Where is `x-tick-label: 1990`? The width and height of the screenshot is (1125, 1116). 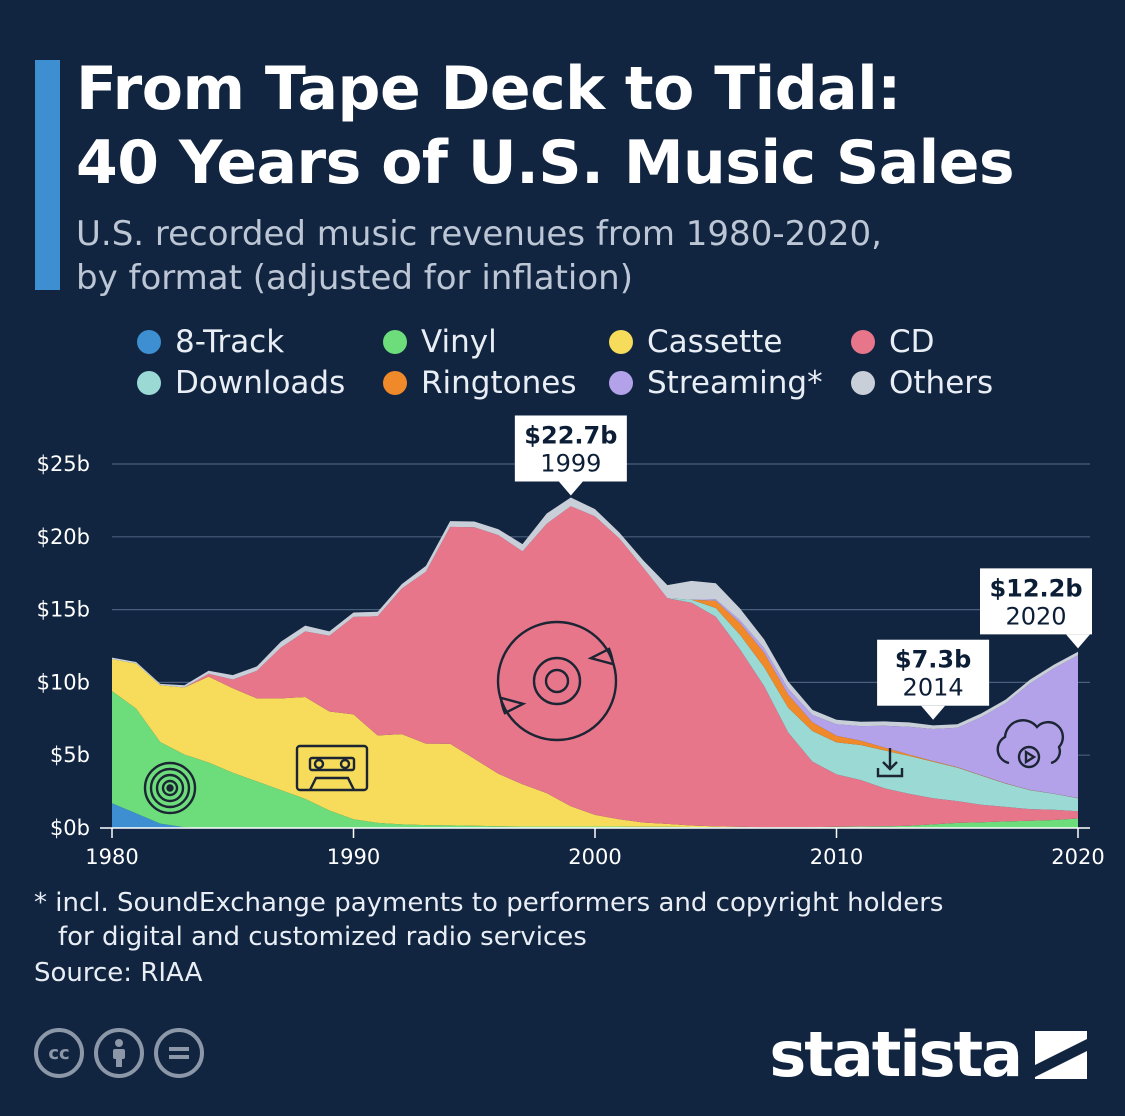 x-tick-label: 1990 is located at coordinates (353, 857).